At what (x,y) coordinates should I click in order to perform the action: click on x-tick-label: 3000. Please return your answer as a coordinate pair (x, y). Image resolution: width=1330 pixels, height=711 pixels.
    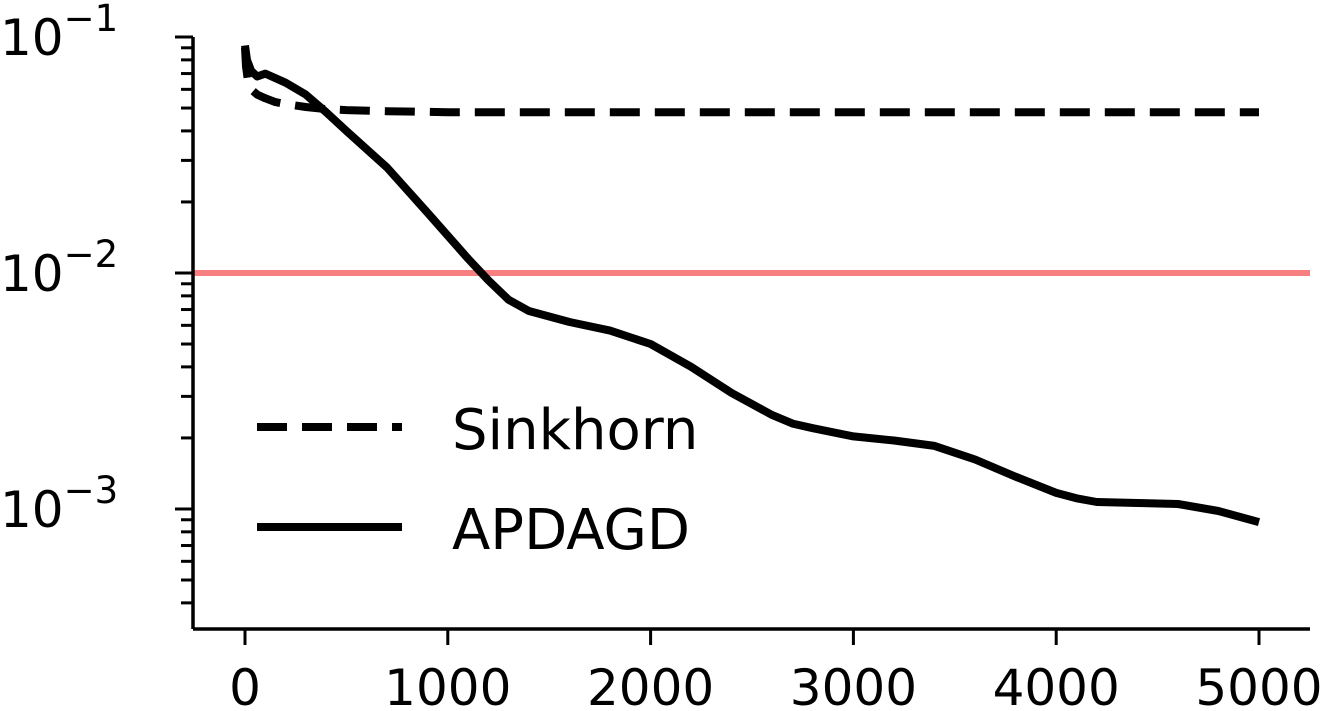
    Looking at the image, I should click on (853, 685).